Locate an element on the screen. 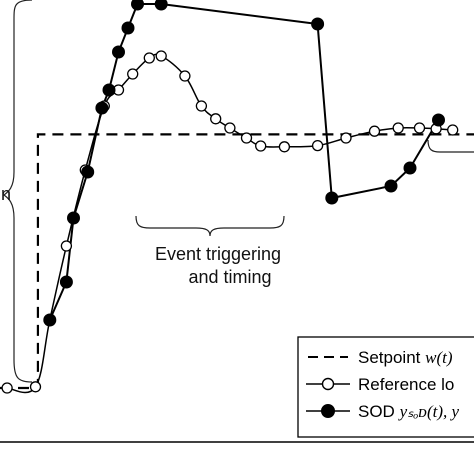 The width and height of the screenshot is (474, 474). event-brace-icon is located at coordinates (210, 226).